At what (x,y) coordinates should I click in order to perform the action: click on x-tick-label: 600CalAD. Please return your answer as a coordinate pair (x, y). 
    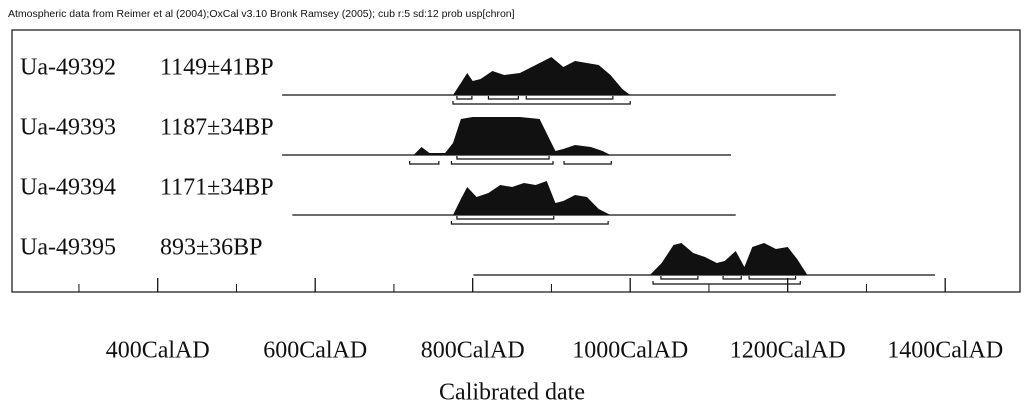
    Looking at the image, I should click on (315, 351).